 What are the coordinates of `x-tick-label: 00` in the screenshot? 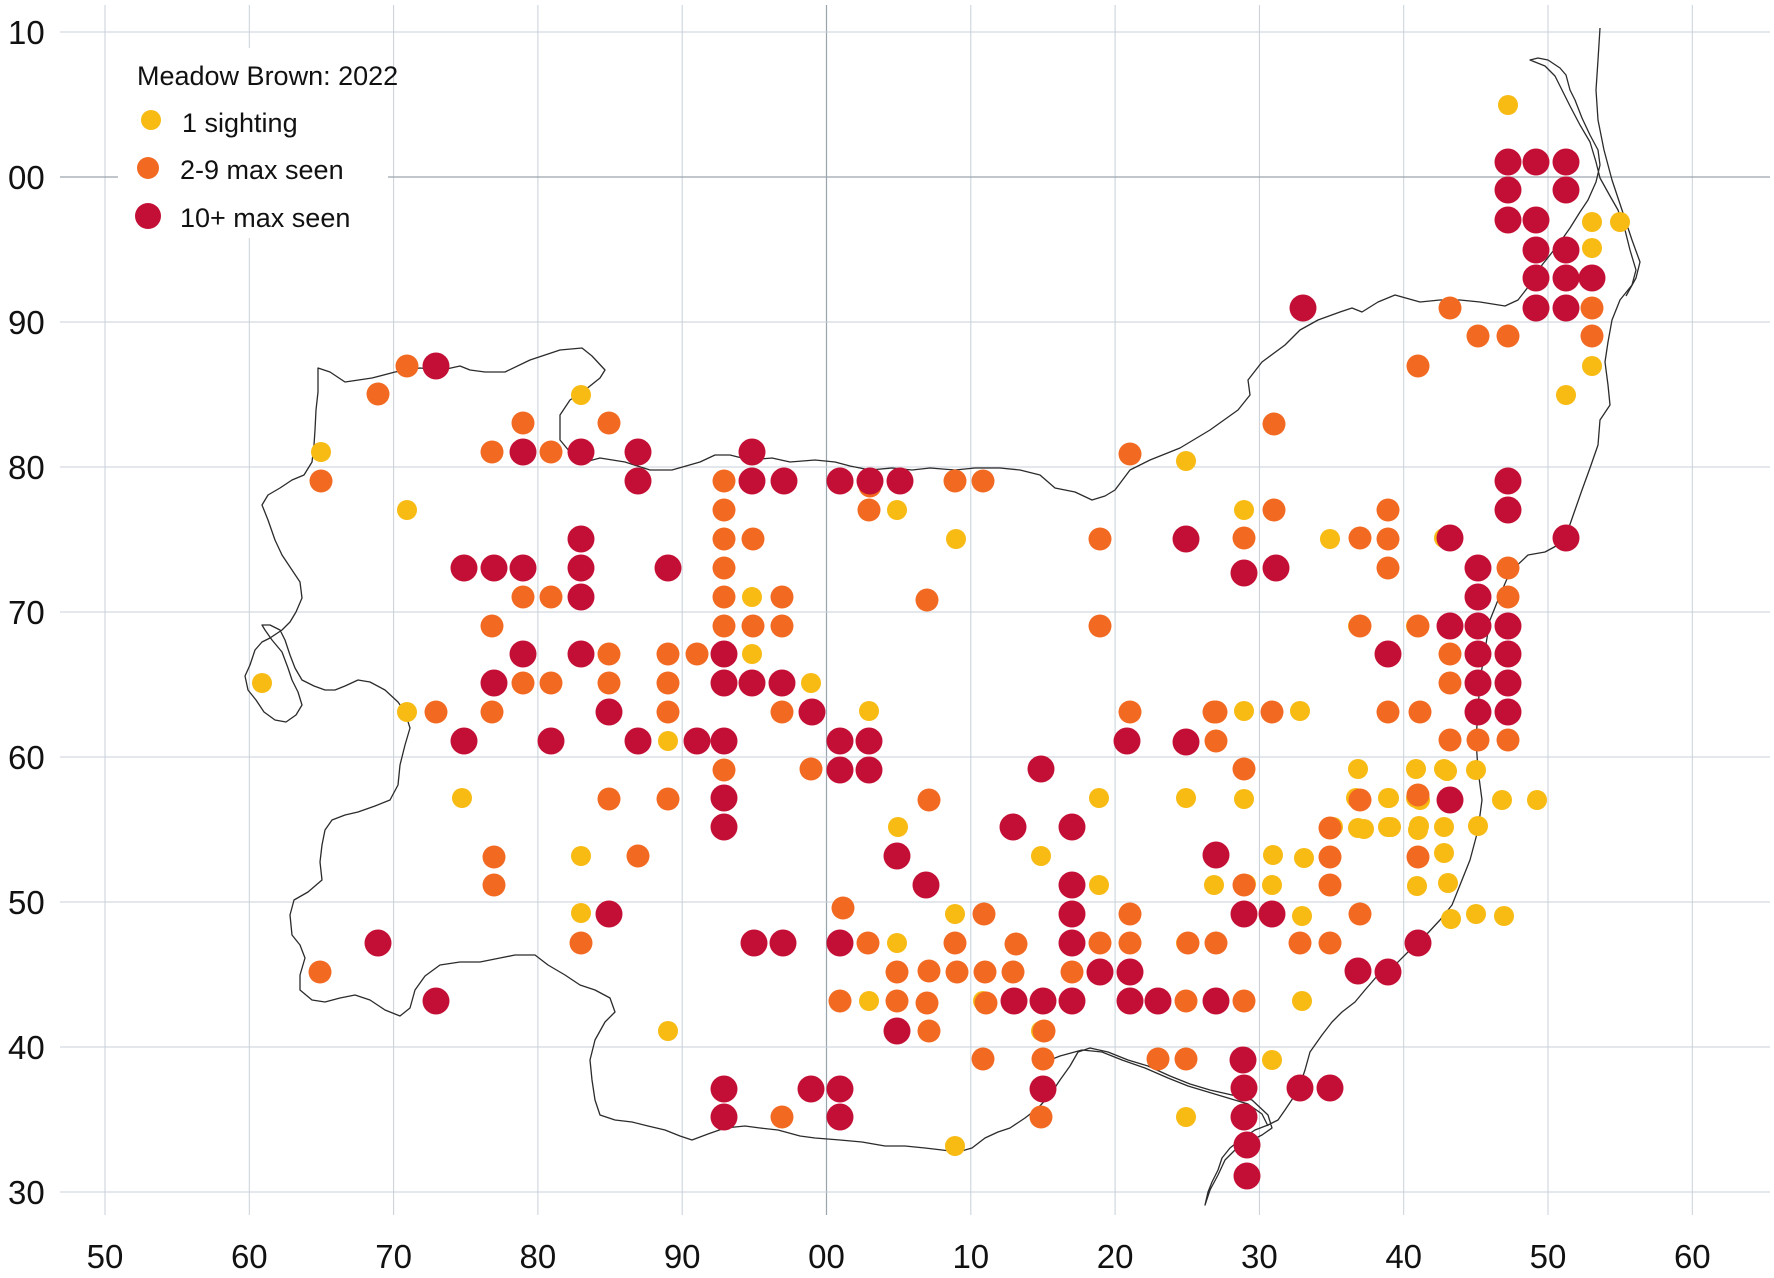 It's located at (826, 1256).